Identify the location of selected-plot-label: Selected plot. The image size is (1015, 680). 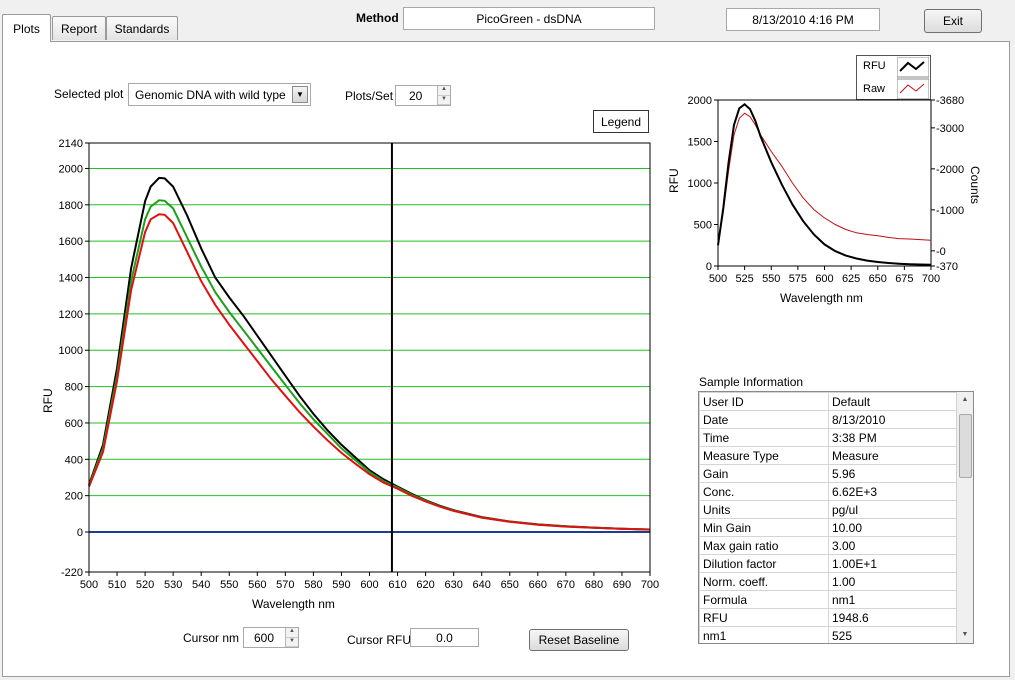
(89, 94).